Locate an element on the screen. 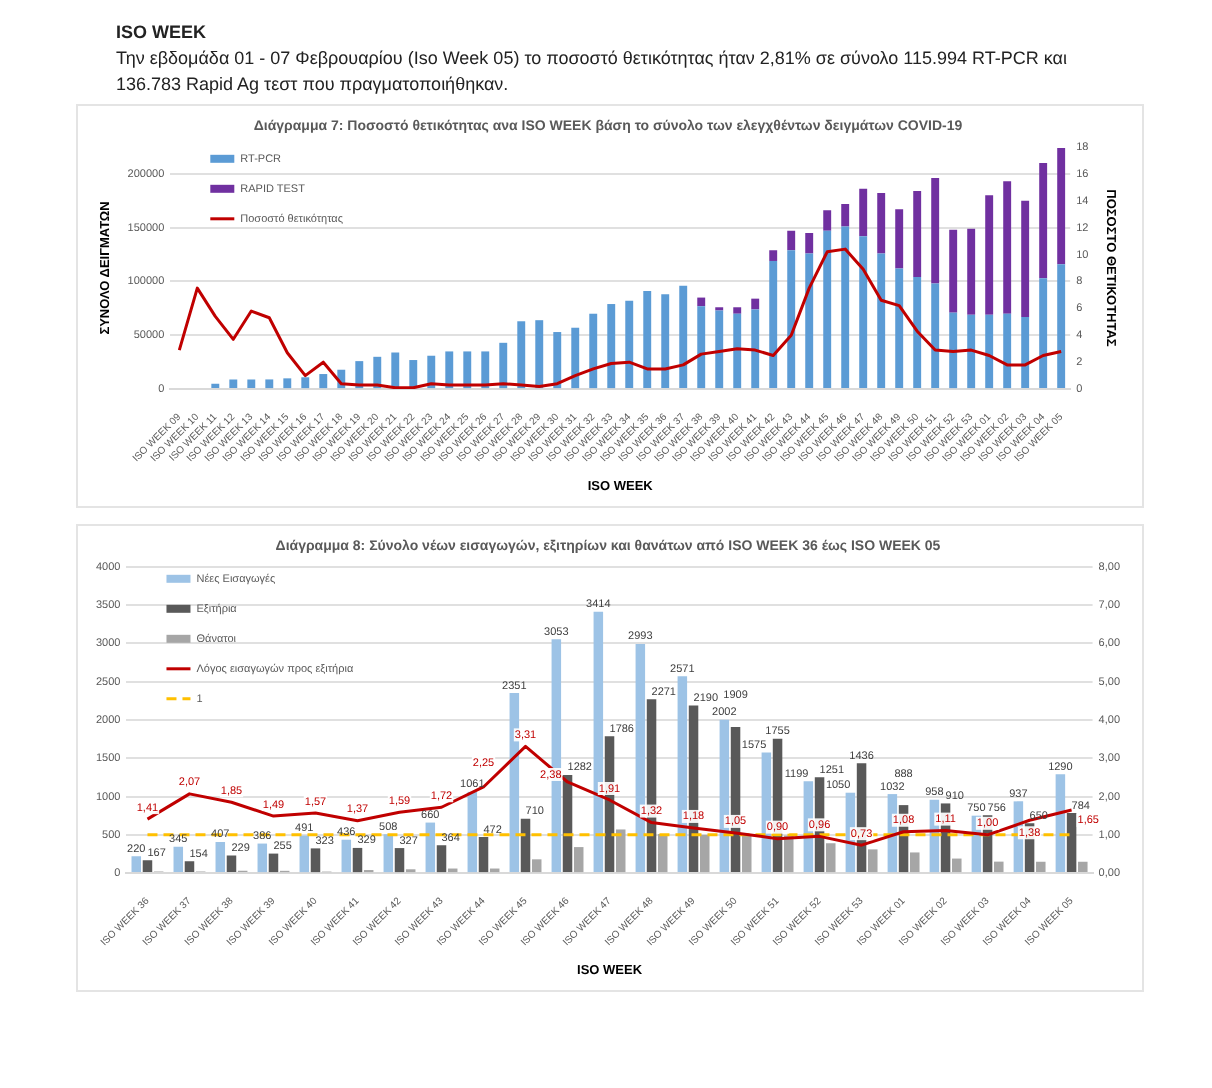 This screenshot has width=1212, height=1088. text: ISO WEEK is located at coordinates (162, 33).